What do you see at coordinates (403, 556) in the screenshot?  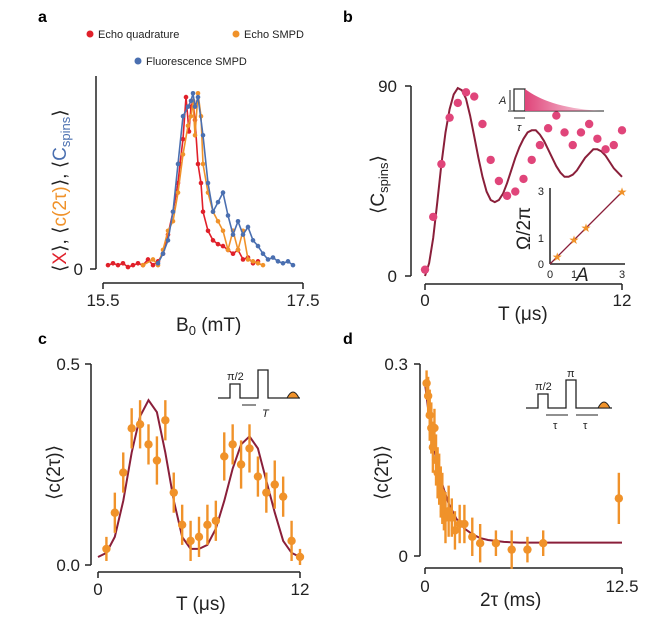 I see `d-ytick-label-min: 0` at bounding box center [403, 556].